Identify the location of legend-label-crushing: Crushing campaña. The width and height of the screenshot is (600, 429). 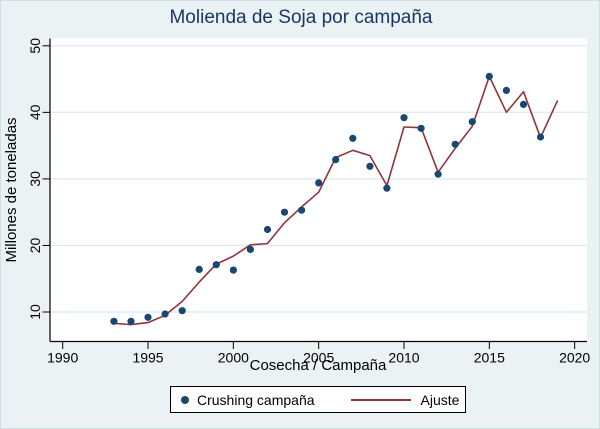
(256, 399).